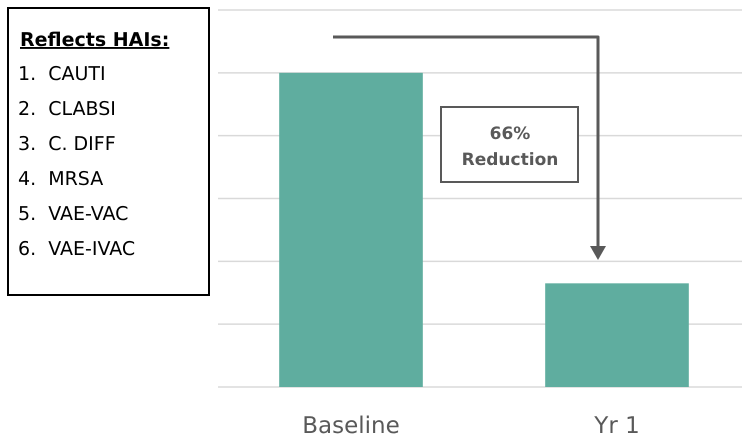 This screenshot has height=445, width=742. Describe the element at coordinates (95, 40) in the screenshot. I see `text: Reflects HAIs:` at that location.